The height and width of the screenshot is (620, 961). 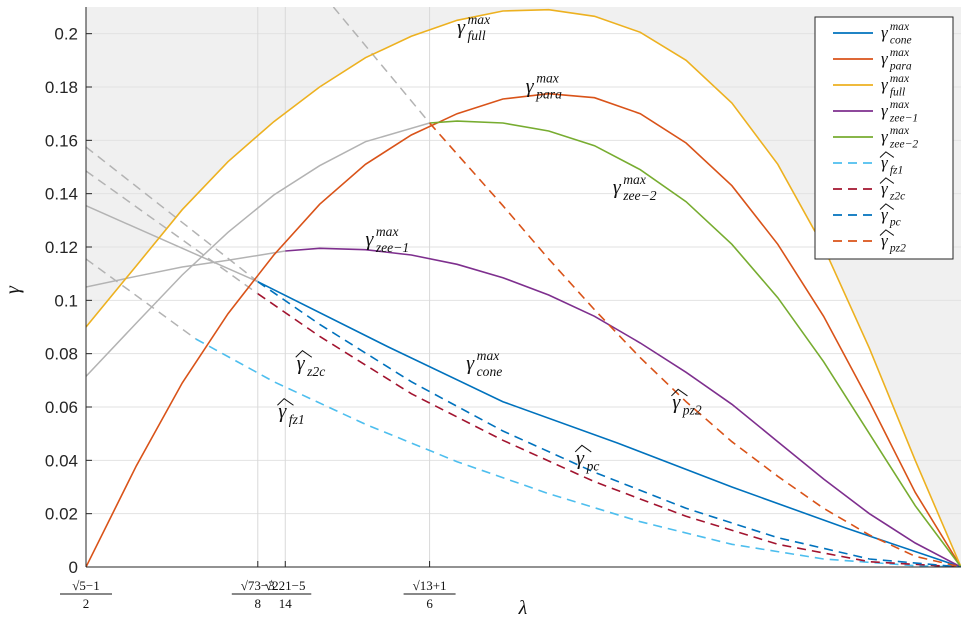 I want to click on x-tick-numerator: √5−1, so click(x=85, y=585).